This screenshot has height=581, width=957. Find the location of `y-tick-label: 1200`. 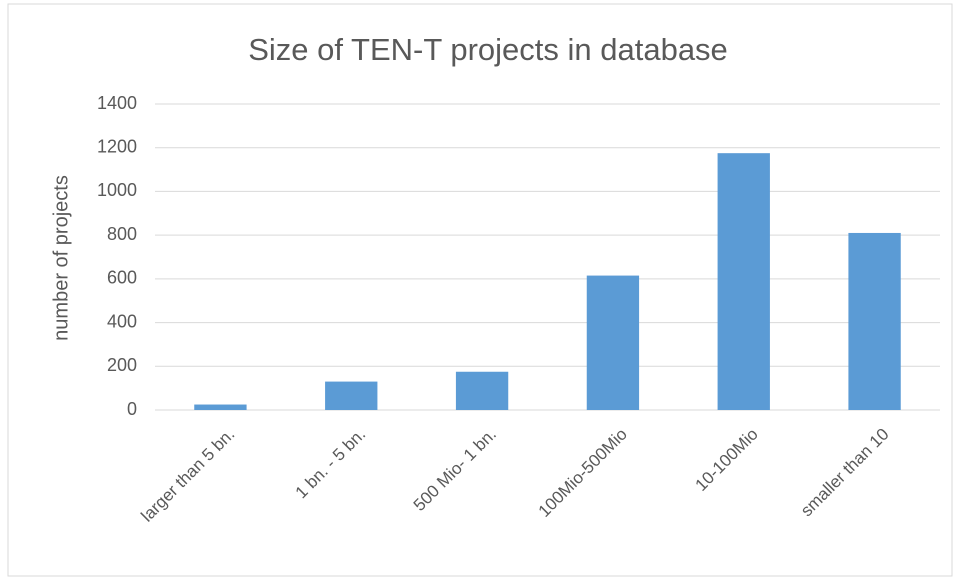

y-tick-label: 1200 is located at coordinates (117, 146).